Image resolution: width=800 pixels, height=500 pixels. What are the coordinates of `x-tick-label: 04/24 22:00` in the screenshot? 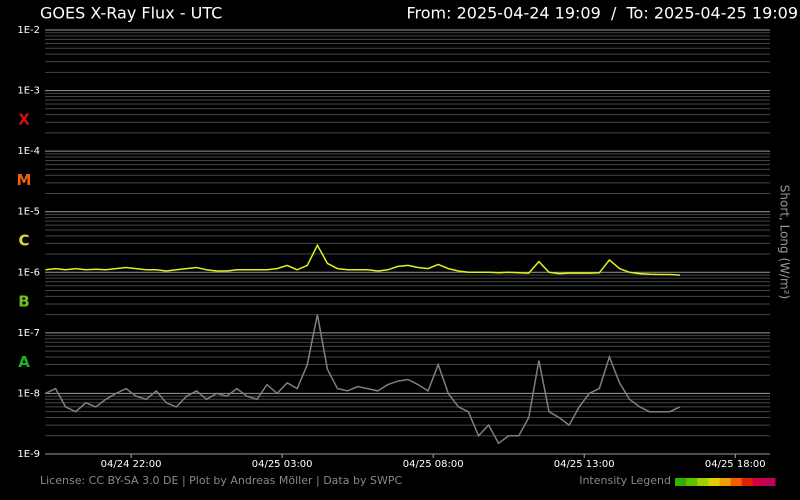 It's located at (131, 464).